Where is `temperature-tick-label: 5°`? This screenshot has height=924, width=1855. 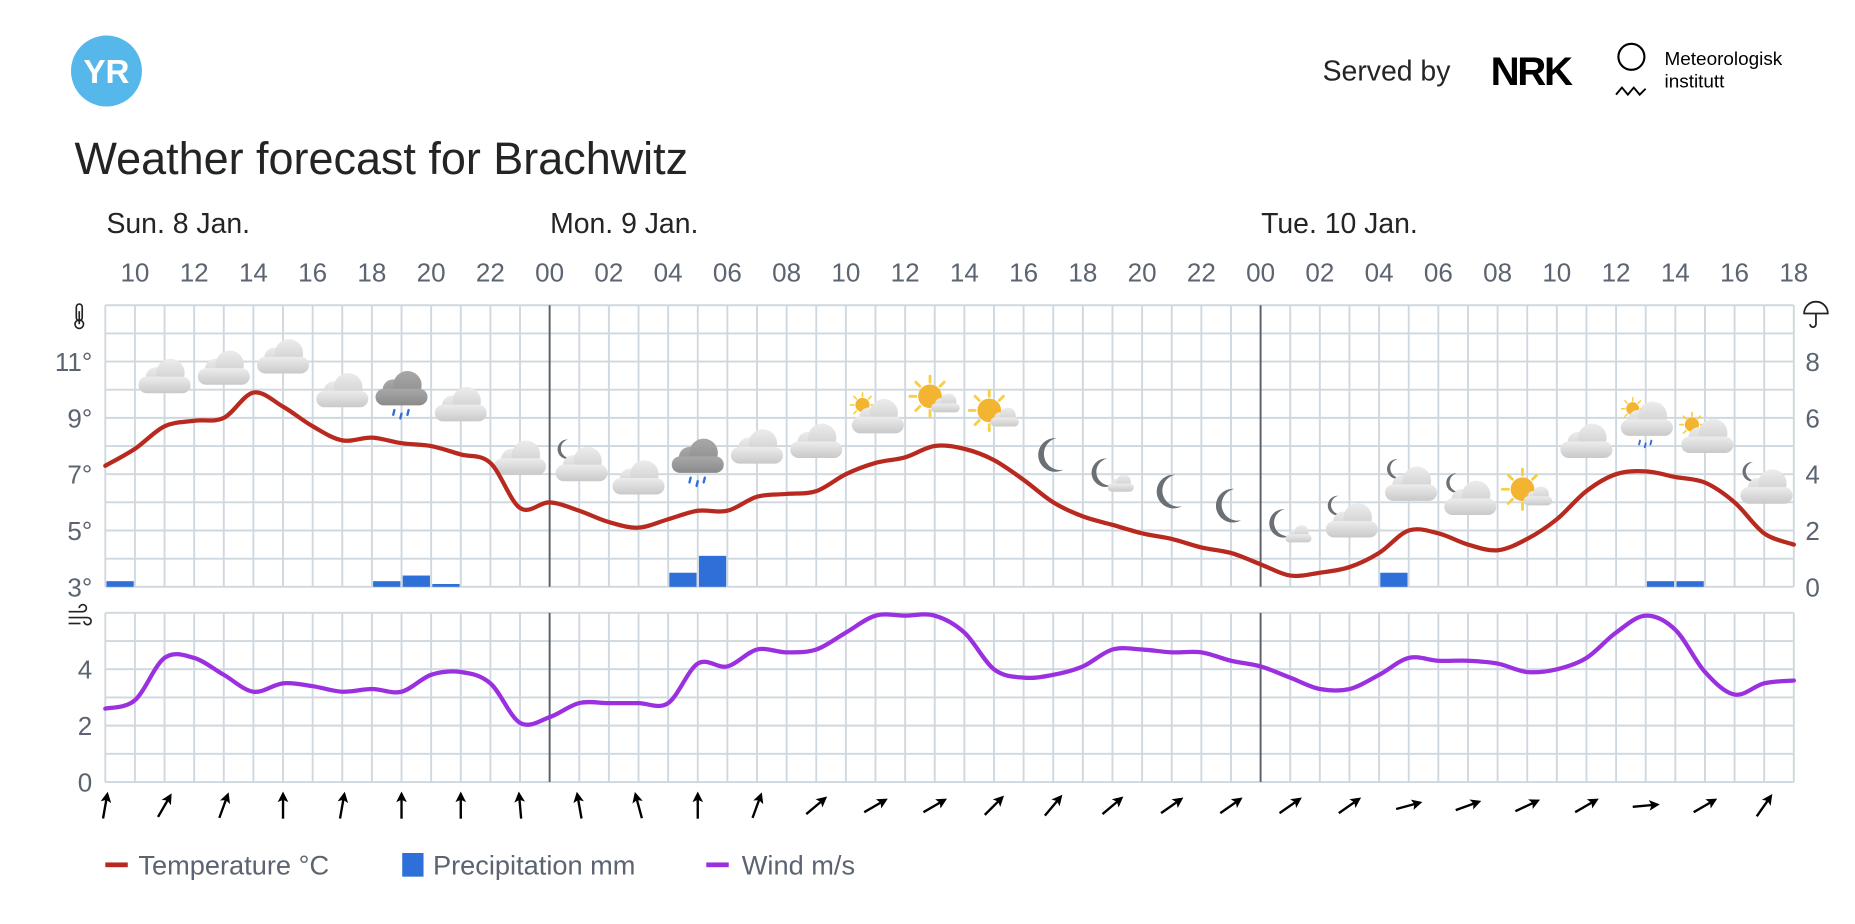
temperature-tick-label: 5° is located at coordinates (79, 531).